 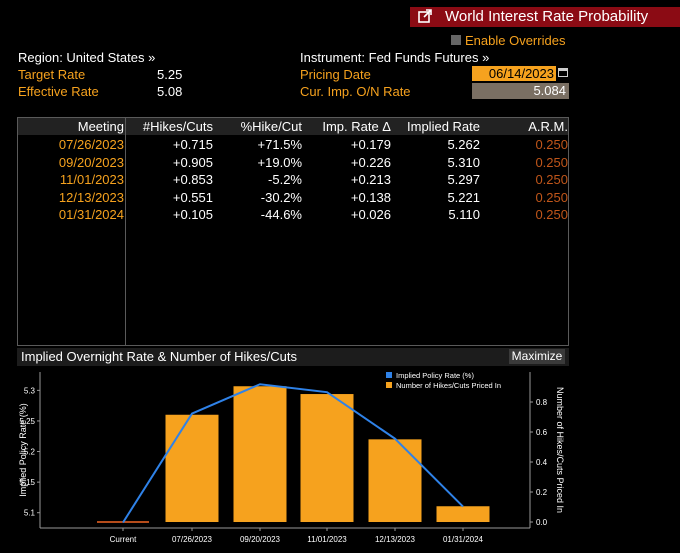 What do you see at coordinates (425, 16) in the screenshot?
I see `launch-icon` at bounding box center [425, 16].